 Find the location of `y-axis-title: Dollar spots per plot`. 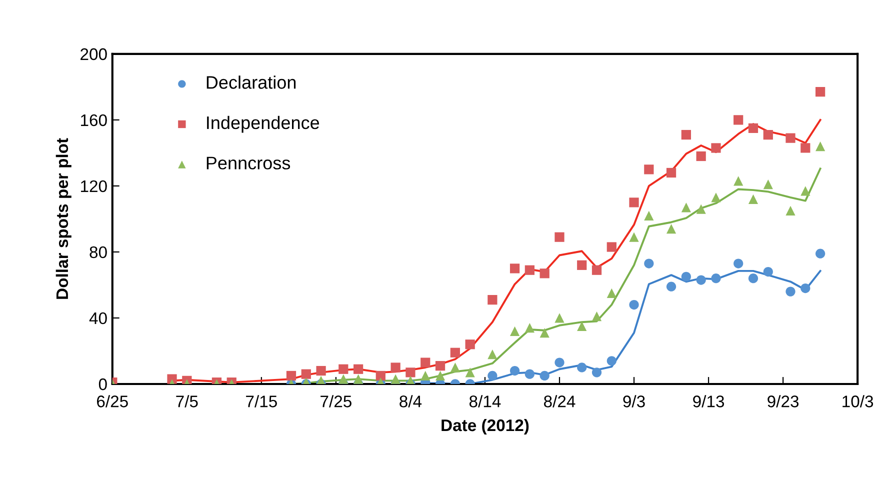

y-axis-title: Dollar spots per plot is located at coordinates (64, 218).